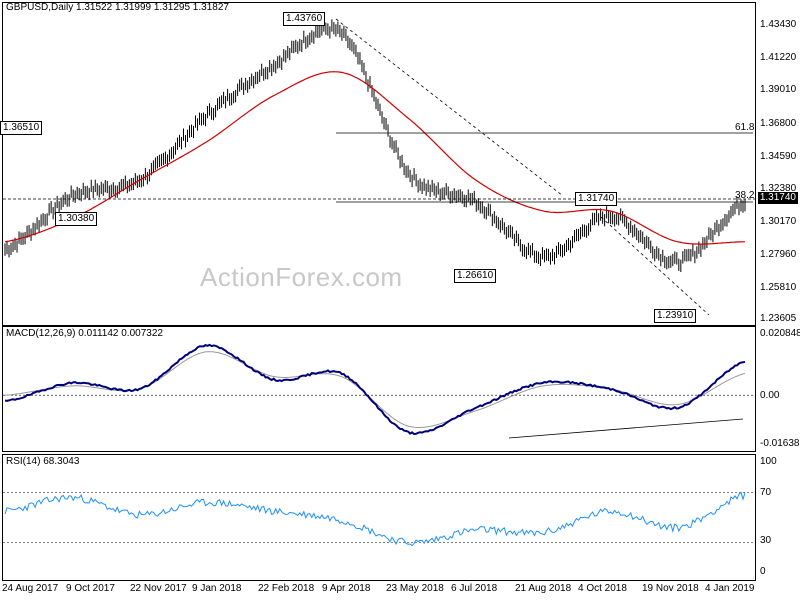 The height and width of the screenshot is (600, 800). What do you see at coordinates (745, 127) in the screenshot?
I see `fib-label-618: 61.8` at bounding box center [745, 127].